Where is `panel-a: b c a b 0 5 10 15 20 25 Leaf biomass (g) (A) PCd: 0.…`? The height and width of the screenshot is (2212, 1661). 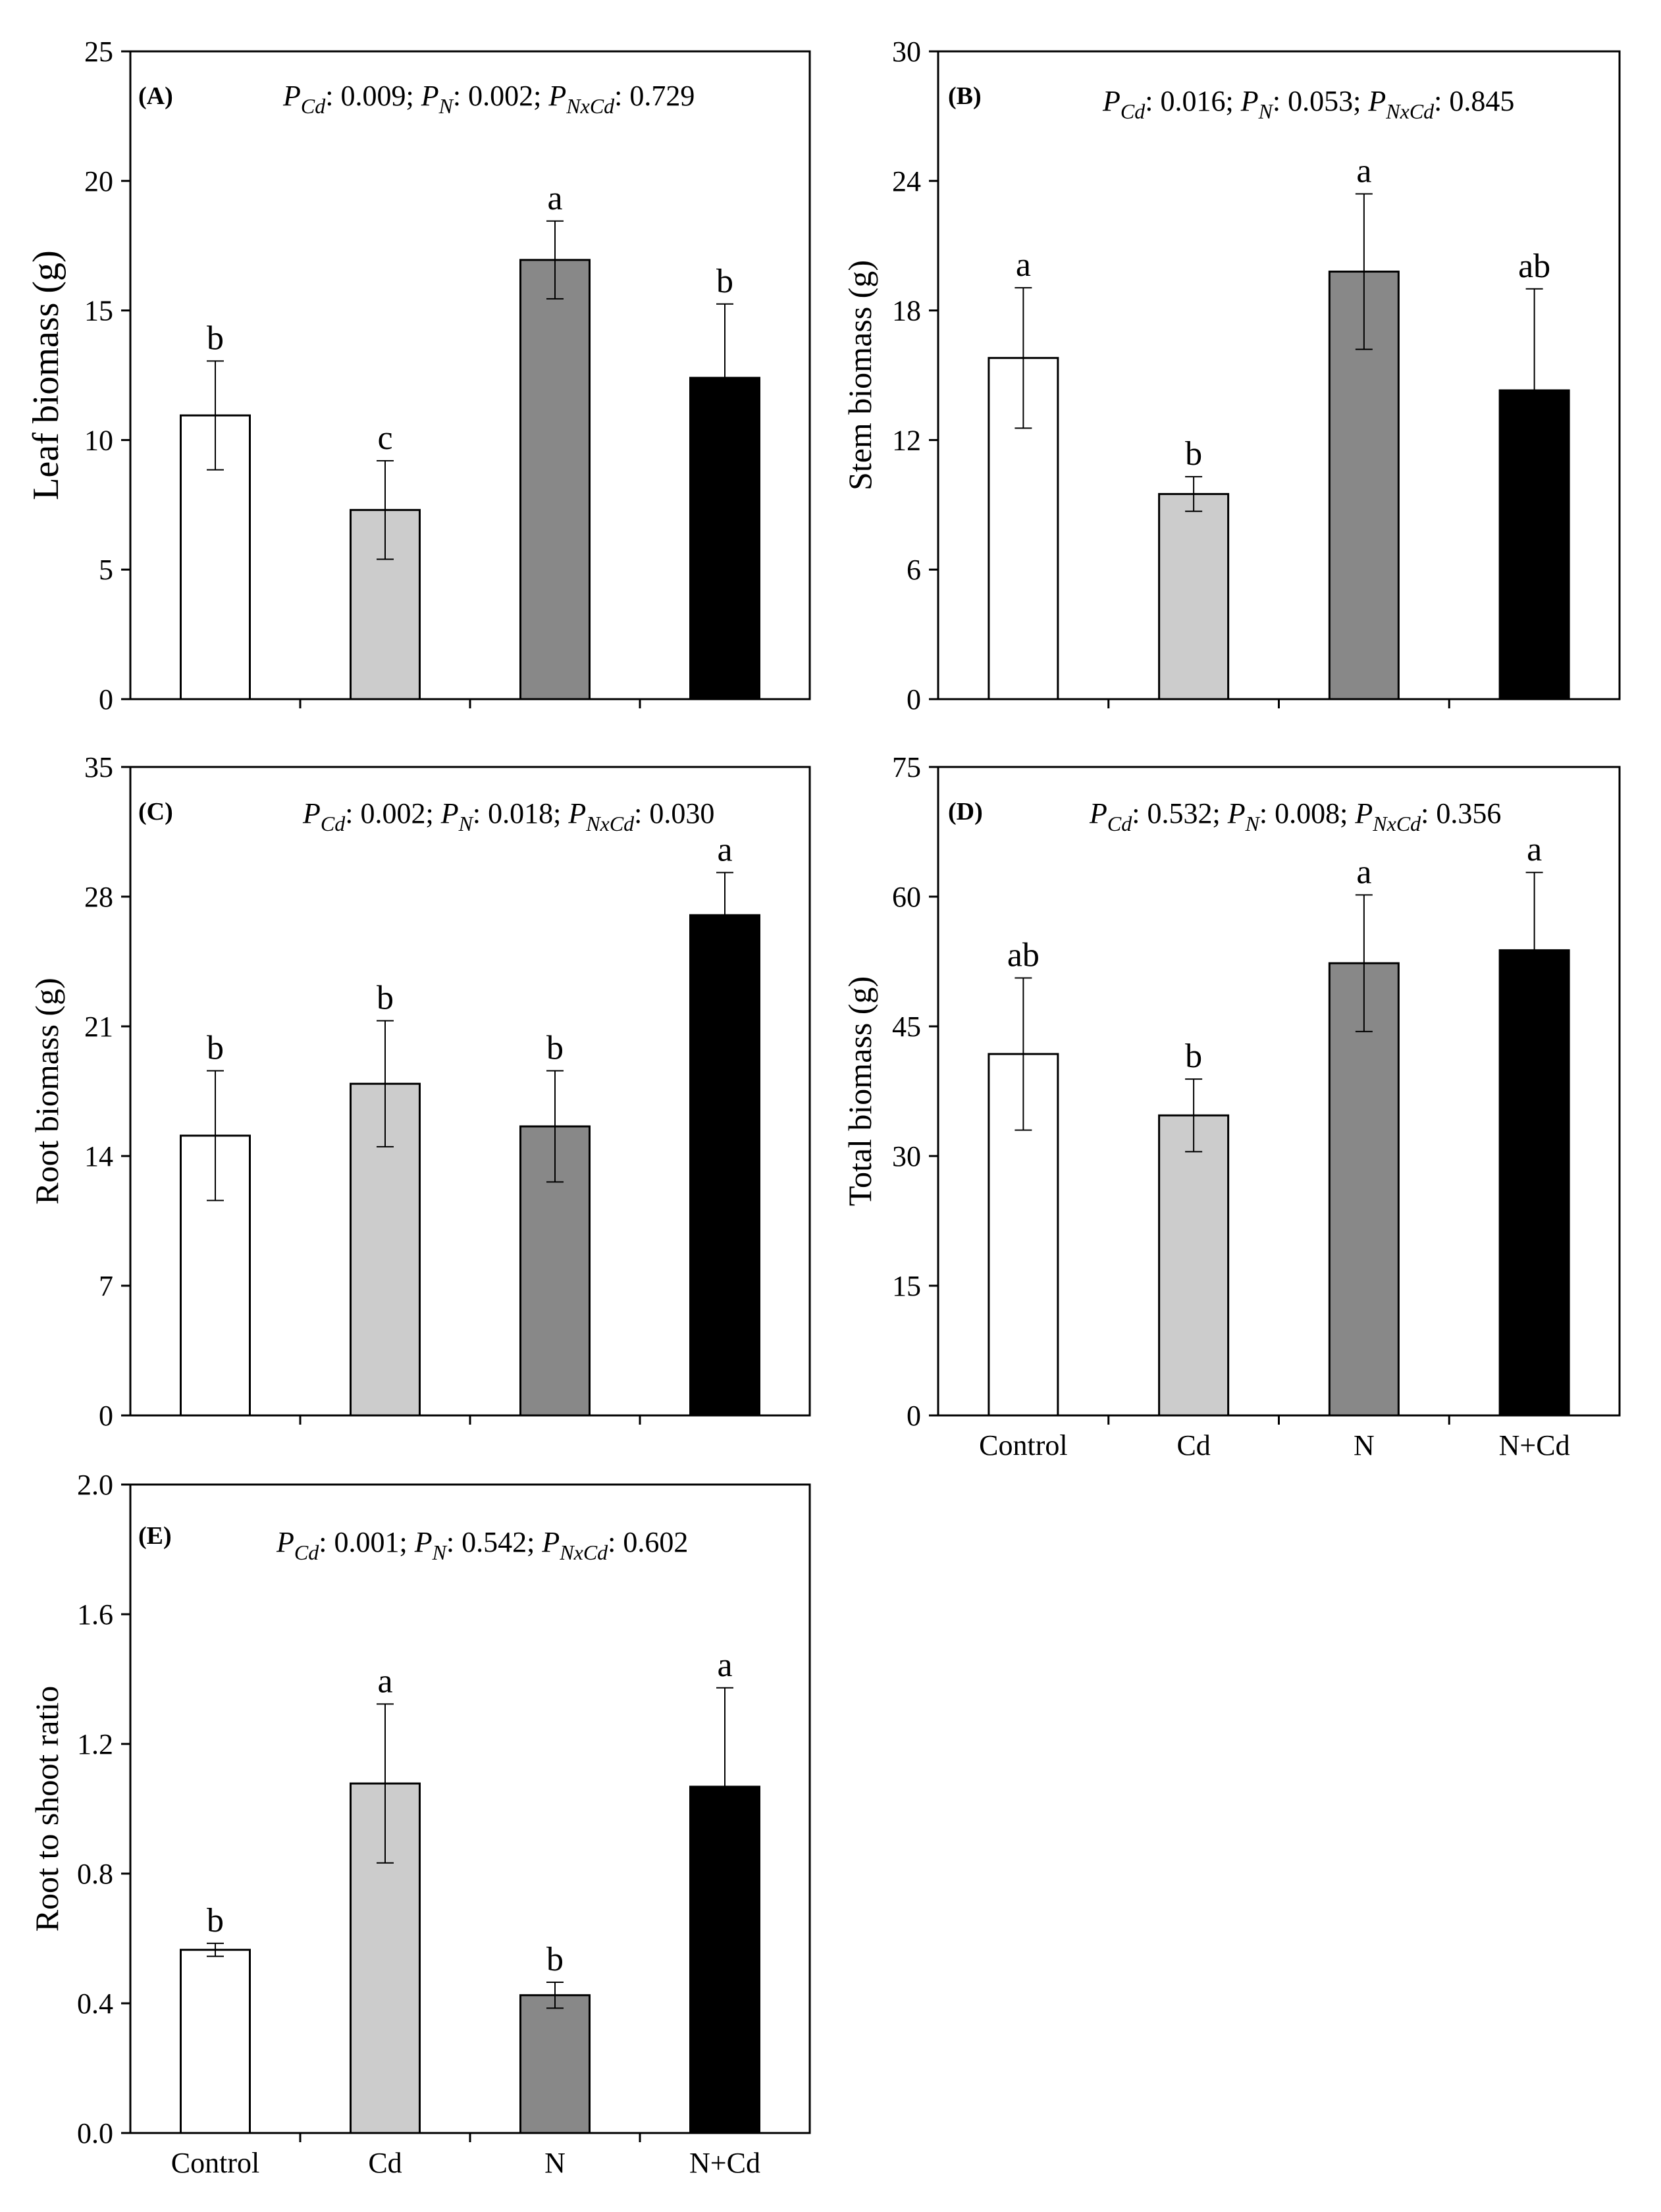
panel-a: b c a b 0 5 10 15 20 25 Leaf biomass (g) (A) PCd: 0.… is located at coordinates (418, 376).